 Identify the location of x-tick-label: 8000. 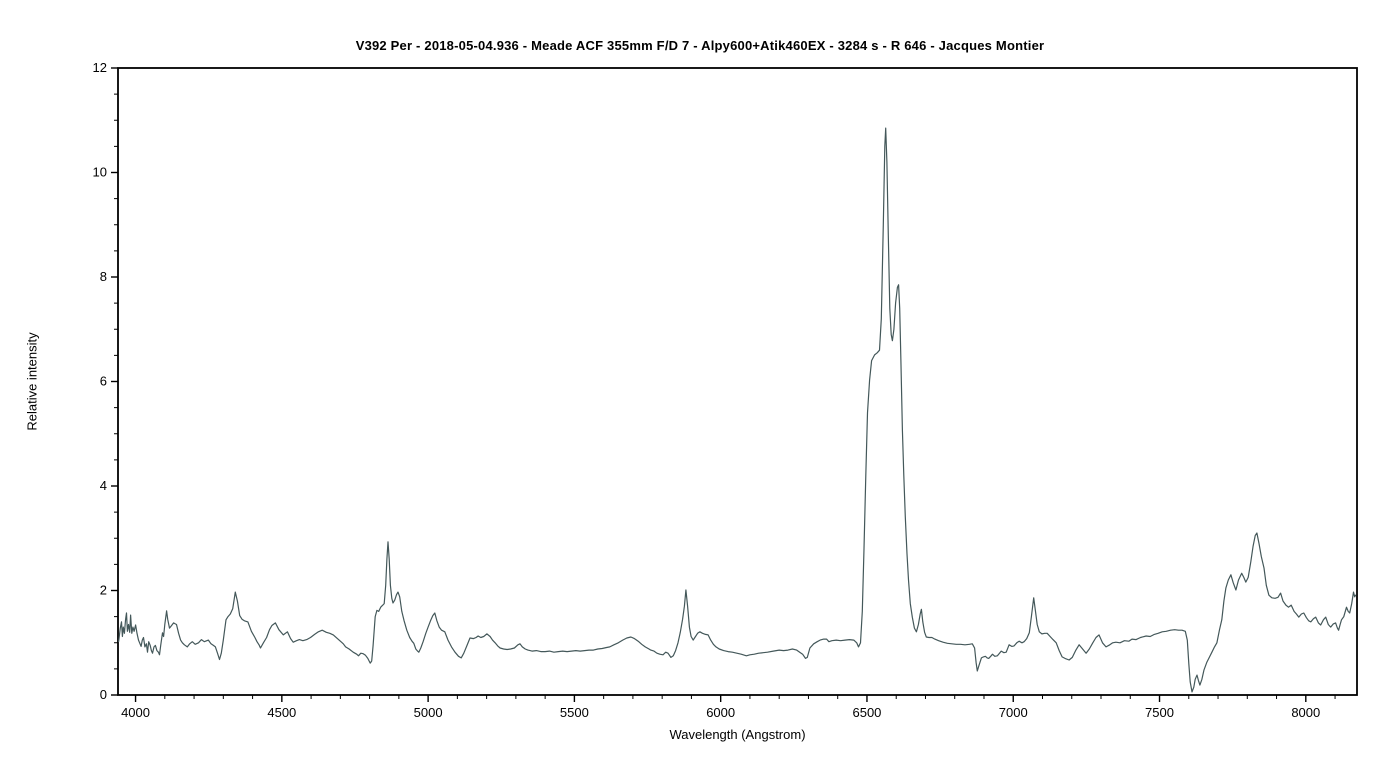
(1305, 712).